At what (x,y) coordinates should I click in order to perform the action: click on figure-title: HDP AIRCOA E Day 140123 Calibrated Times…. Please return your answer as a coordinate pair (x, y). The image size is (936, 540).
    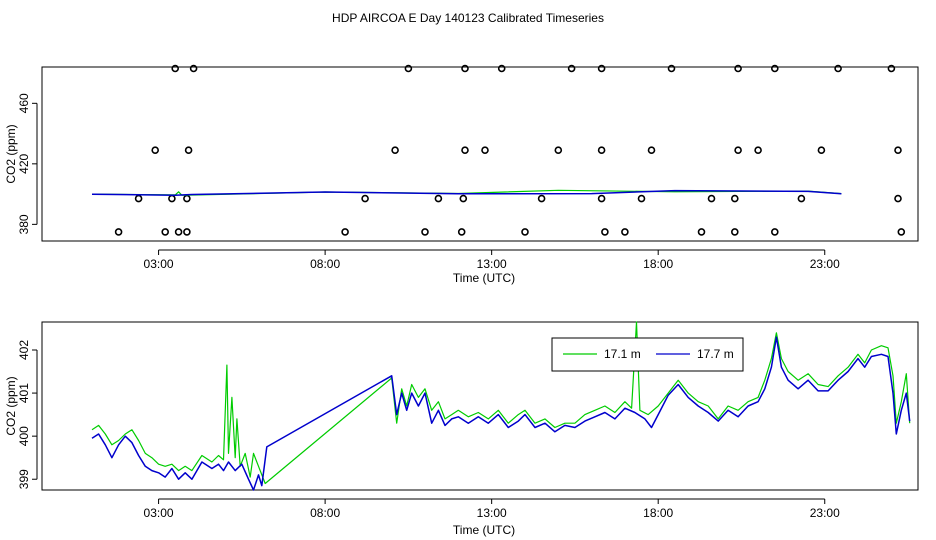
    Looking at the image, I should click on (468, 18).